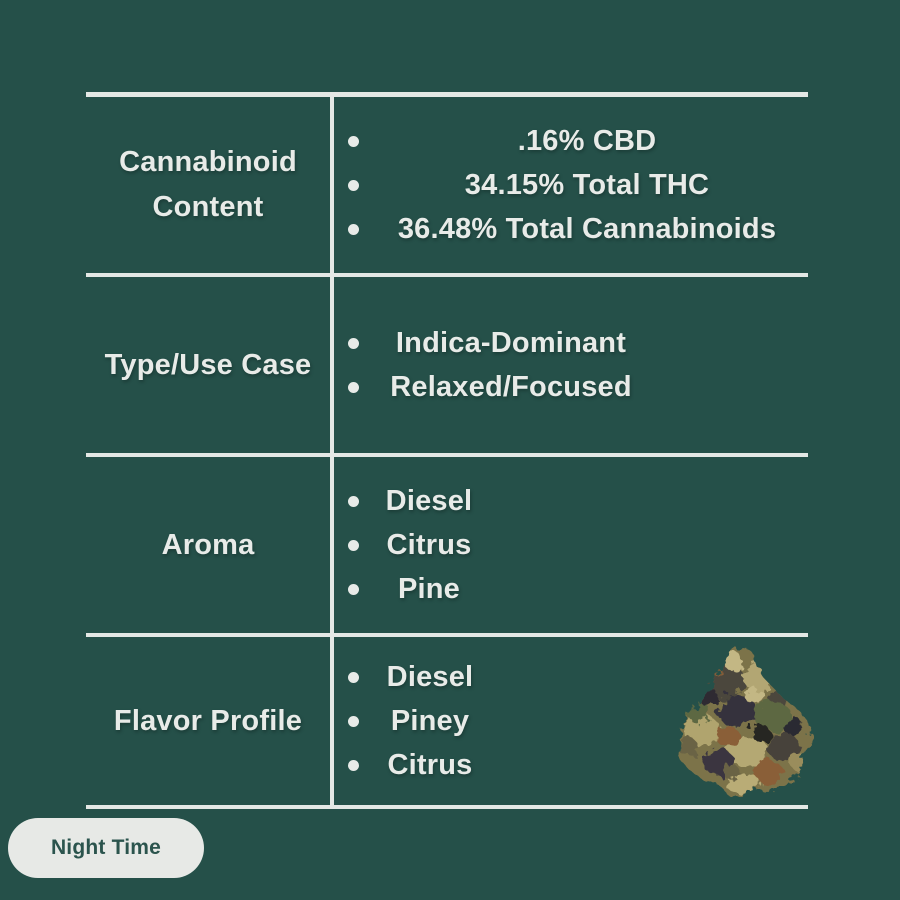 Image resolution: width=900 pixels, height=900 pixels. I want to click on list-item: Pine, so click(410, 589).